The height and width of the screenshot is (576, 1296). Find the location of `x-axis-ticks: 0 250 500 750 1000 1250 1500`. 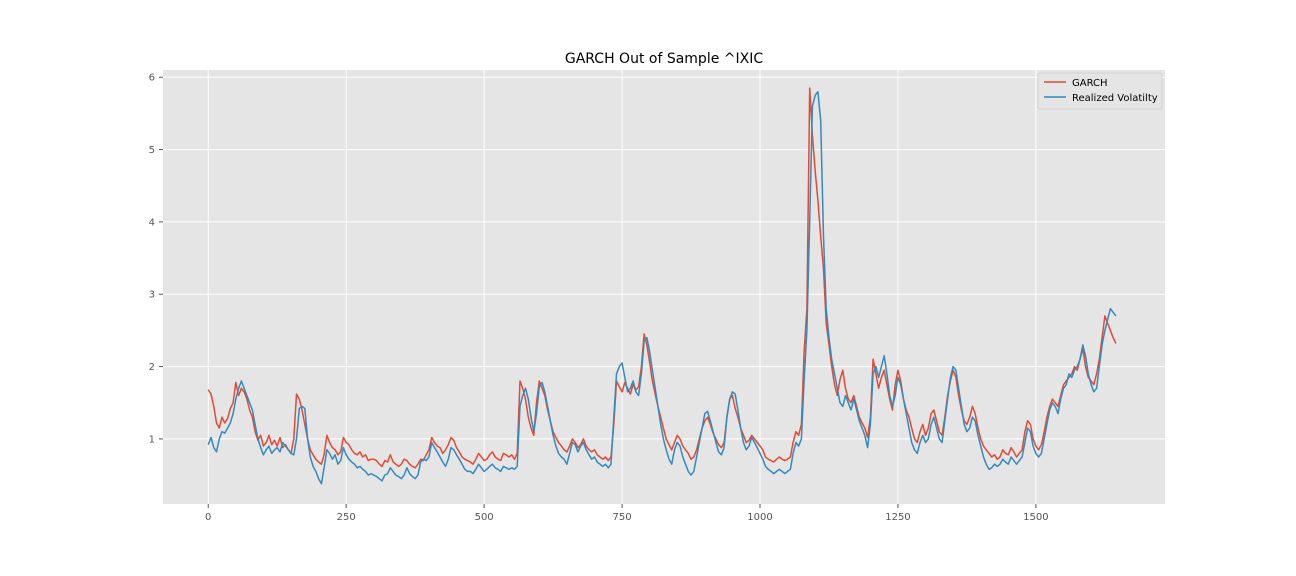

x-axis-ticks: 0 250 500 750 1000 1250 1500 is located at coordinates (627, 513).